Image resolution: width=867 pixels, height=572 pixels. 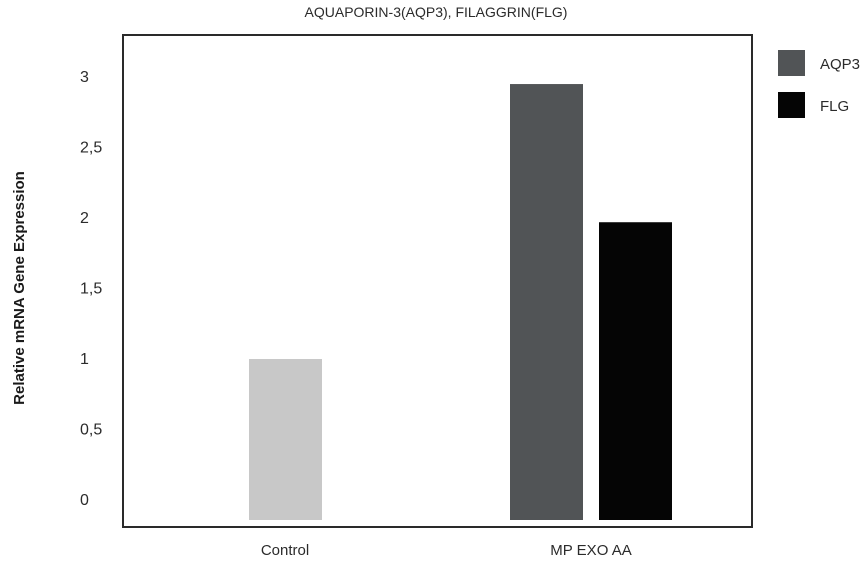 I want to click on y-tick-label: 2, so click(x=84, y=218).